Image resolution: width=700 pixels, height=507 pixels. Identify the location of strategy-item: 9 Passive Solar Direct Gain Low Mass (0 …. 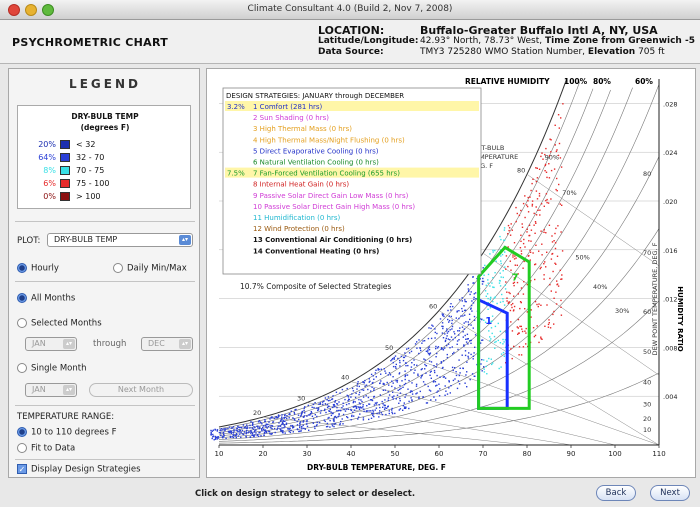
(331, 196).